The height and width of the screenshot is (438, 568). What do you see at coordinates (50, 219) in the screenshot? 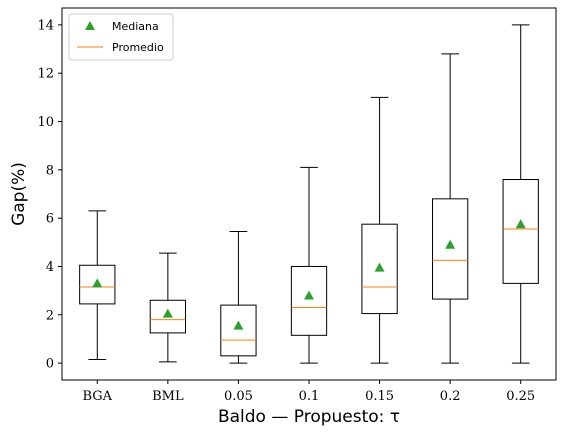
I see `y-tick-label: 6` at bounding box center [50, 219].